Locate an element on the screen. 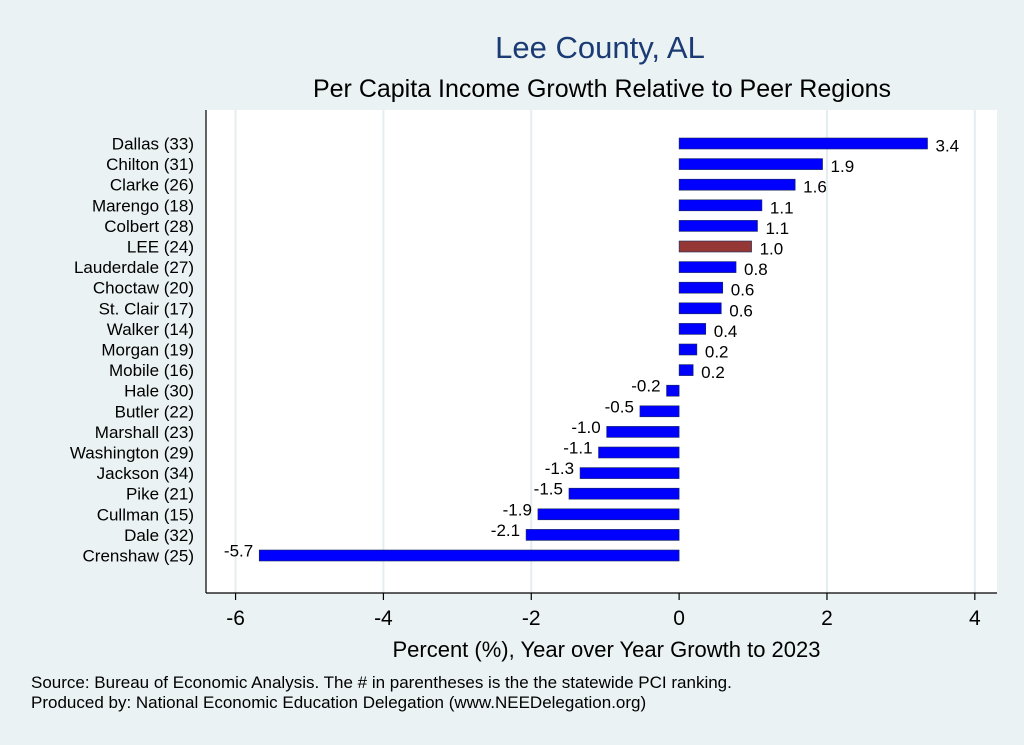 The image size is (1024, 745). category-label: Marengo (18) is located at coordinates (143, 205).